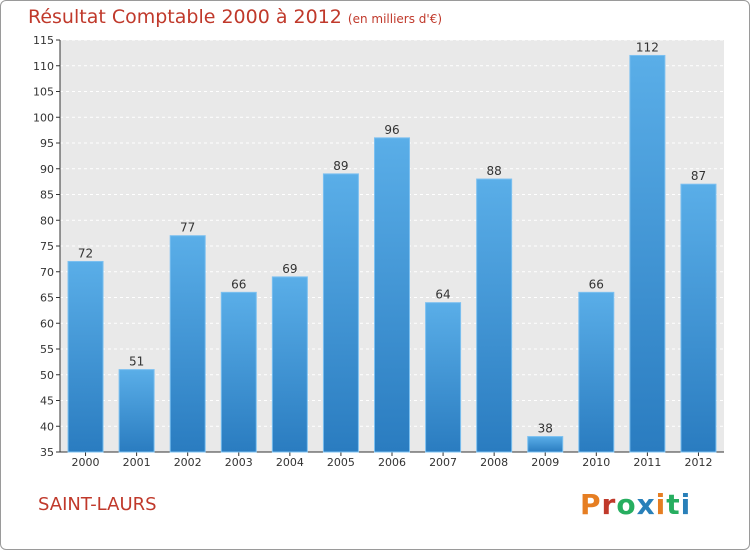  Describe the element at coordinates (238, 284) in the screenshot. I see `data-label-2003: 66` at that location.